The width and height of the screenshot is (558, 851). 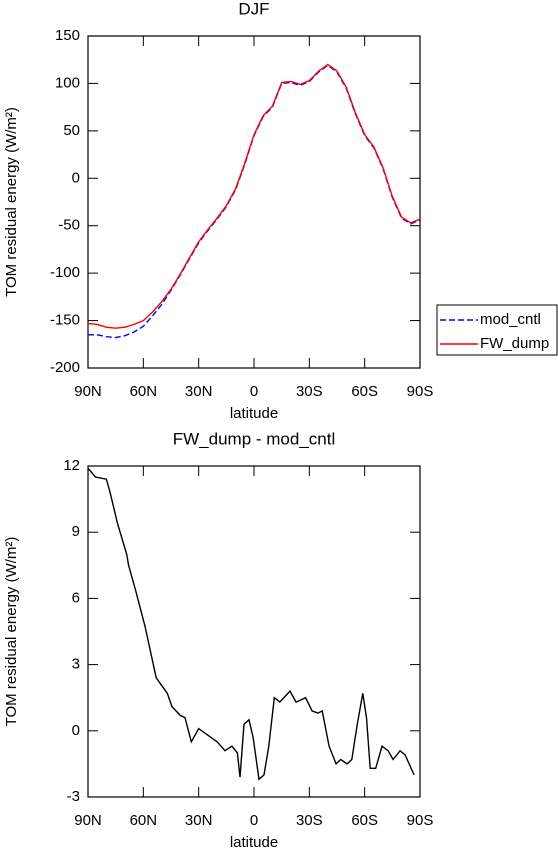 I want to click on legend-box, so click(x=497, y=330).